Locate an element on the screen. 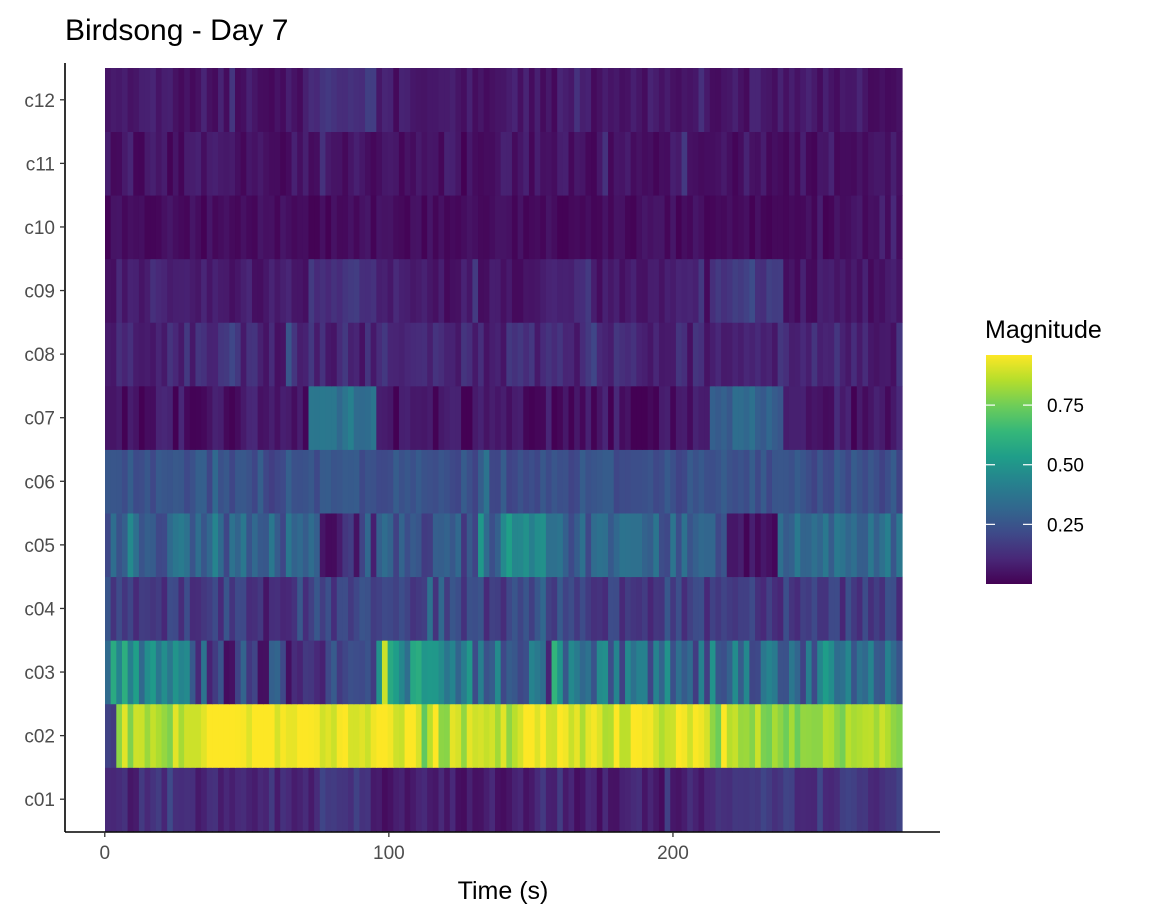  y-tick-label: c12 is located at coordinates (39, 101).